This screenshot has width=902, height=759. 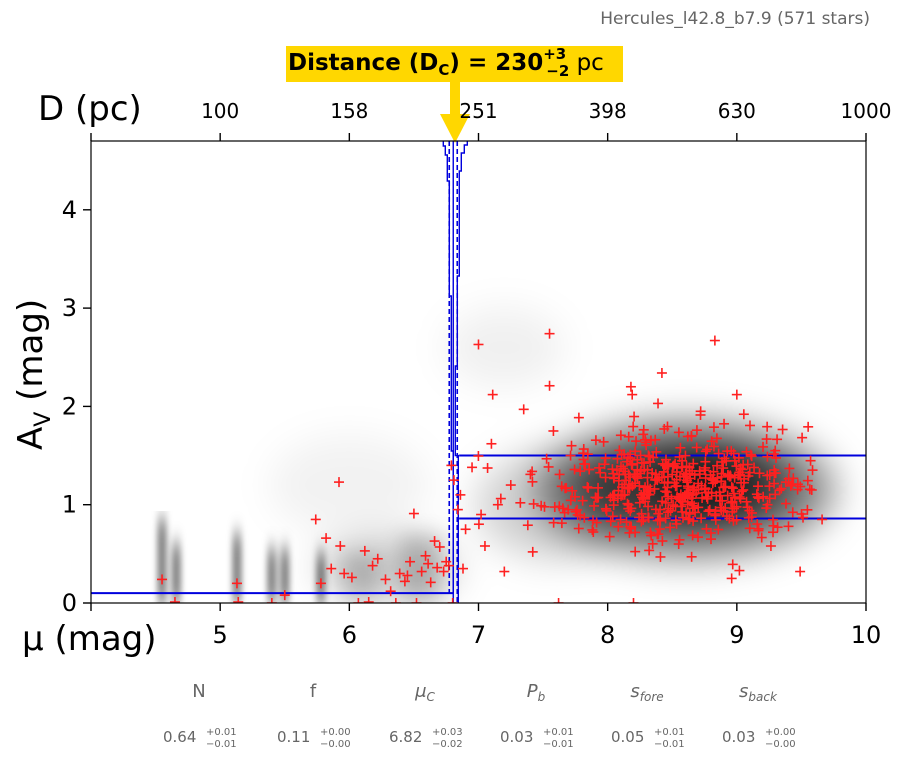 What do you see at coordinates (735, 19) in the screenshot?
I see `field-label: Hercules_l42.8_b7.9 (571 stars)` at bounding box center [735, 19].